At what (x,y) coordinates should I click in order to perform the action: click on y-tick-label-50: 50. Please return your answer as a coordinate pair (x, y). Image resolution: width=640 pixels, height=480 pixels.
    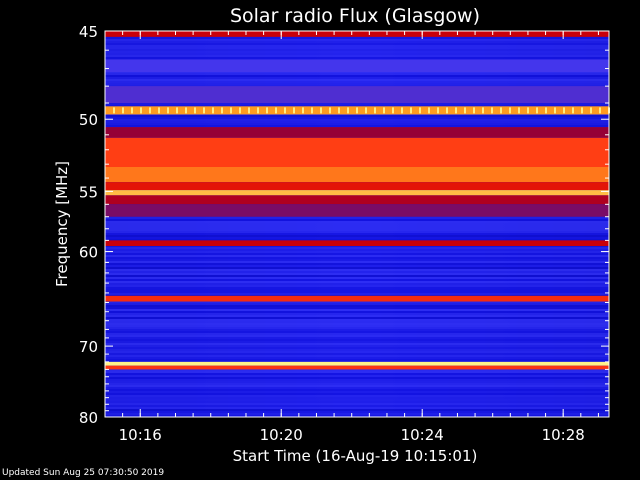
    Looking at the image, I should click on (88, 120).